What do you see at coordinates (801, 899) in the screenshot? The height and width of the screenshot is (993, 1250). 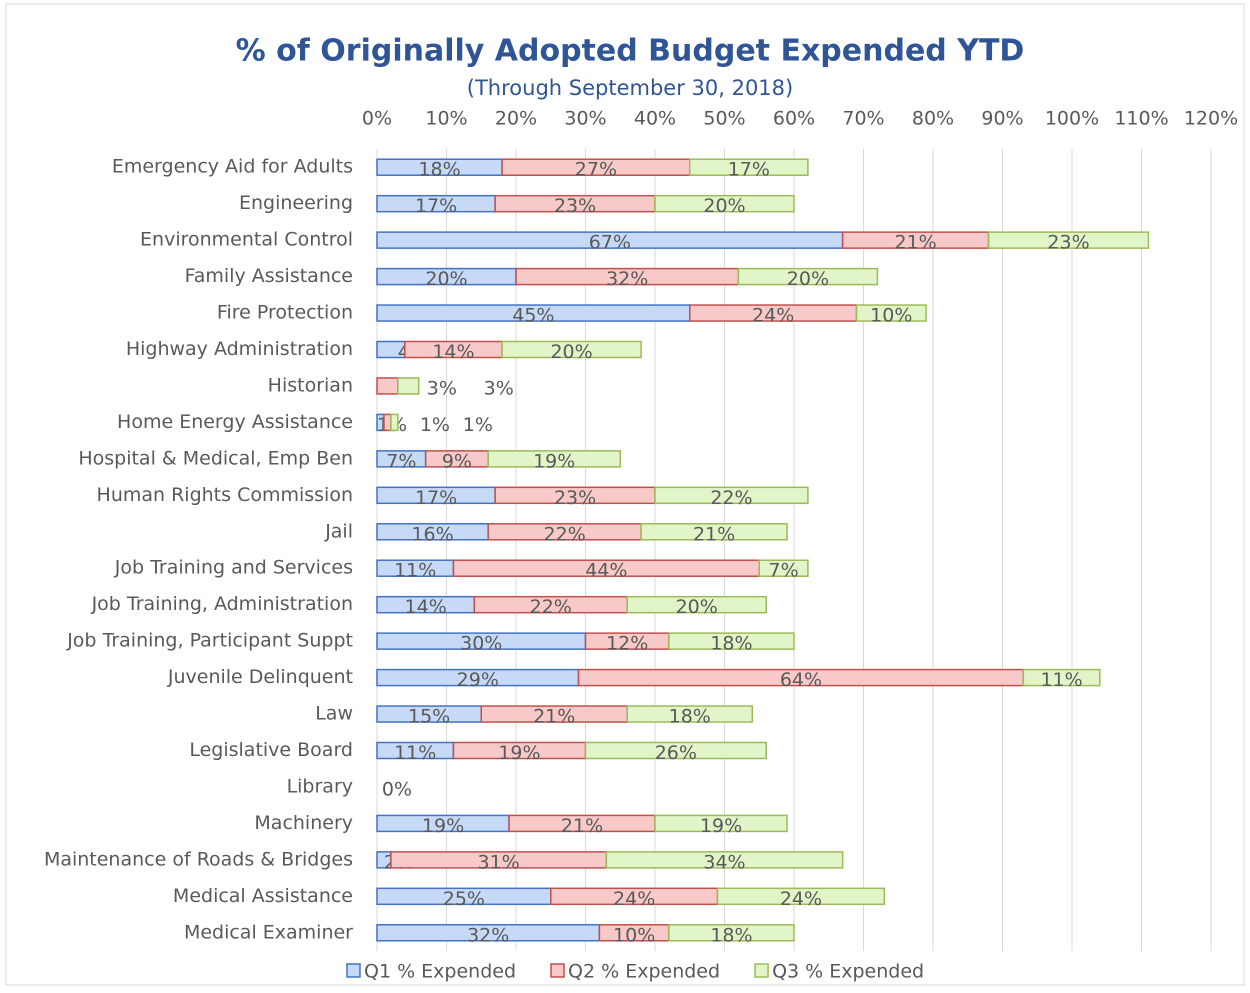 I see `data-label: 24%` at bounding box center [801, 899].